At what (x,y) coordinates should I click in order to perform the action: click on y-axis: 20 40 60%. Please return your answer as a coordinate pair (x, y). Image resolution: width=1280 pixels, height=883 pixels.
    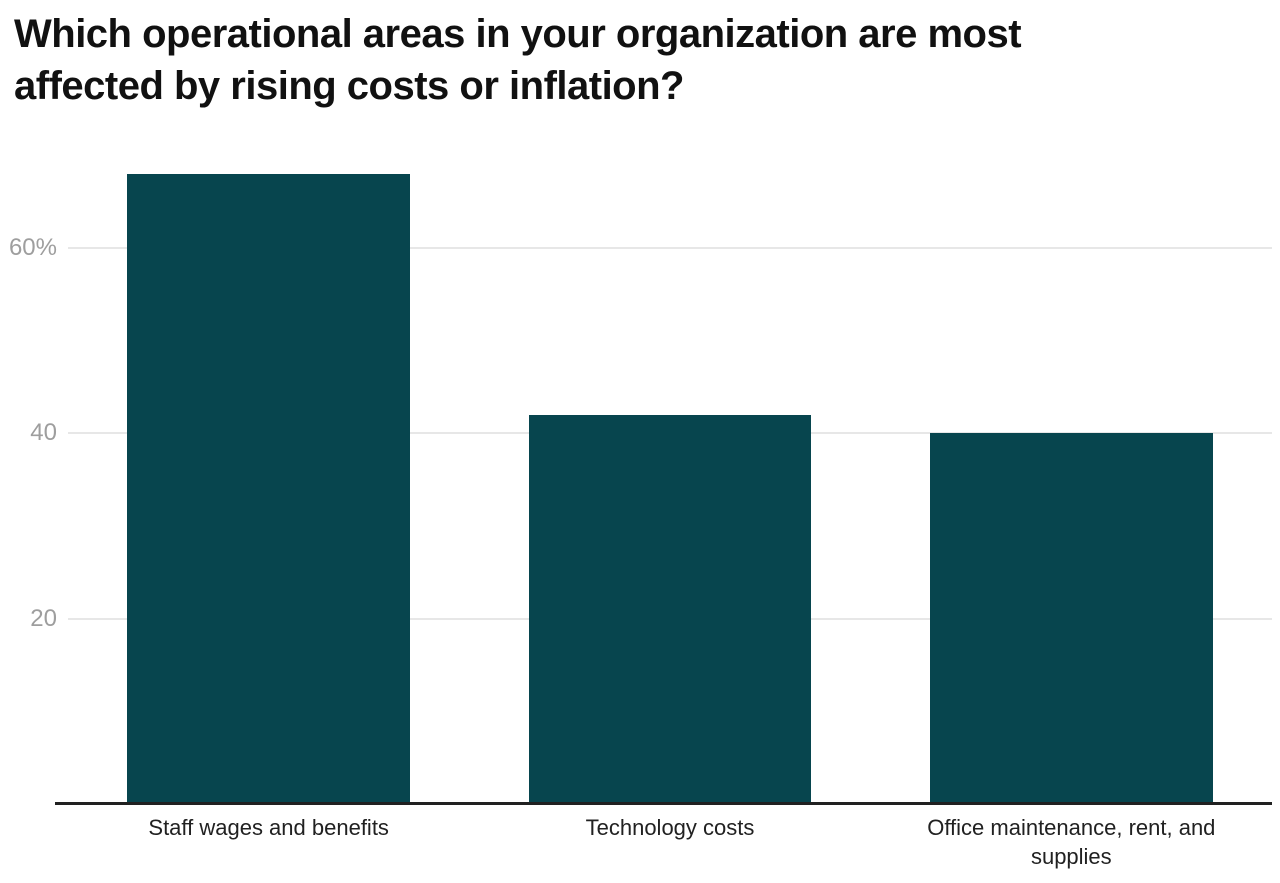
    Looking at the image, I should click on (28, 479).